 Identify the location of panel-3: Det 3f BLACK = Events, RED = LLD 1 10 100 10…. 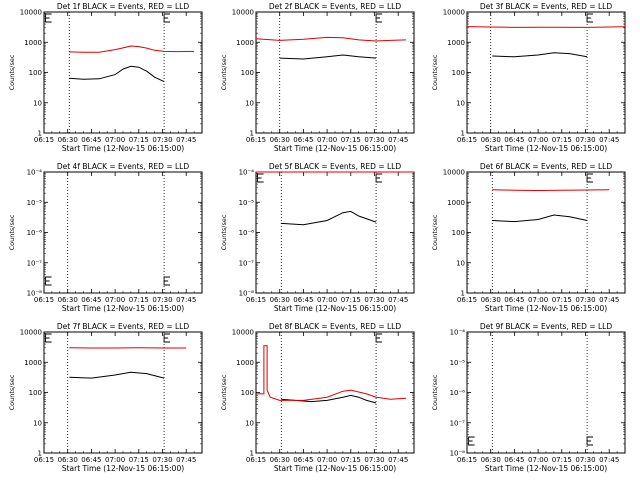
(528, 77).